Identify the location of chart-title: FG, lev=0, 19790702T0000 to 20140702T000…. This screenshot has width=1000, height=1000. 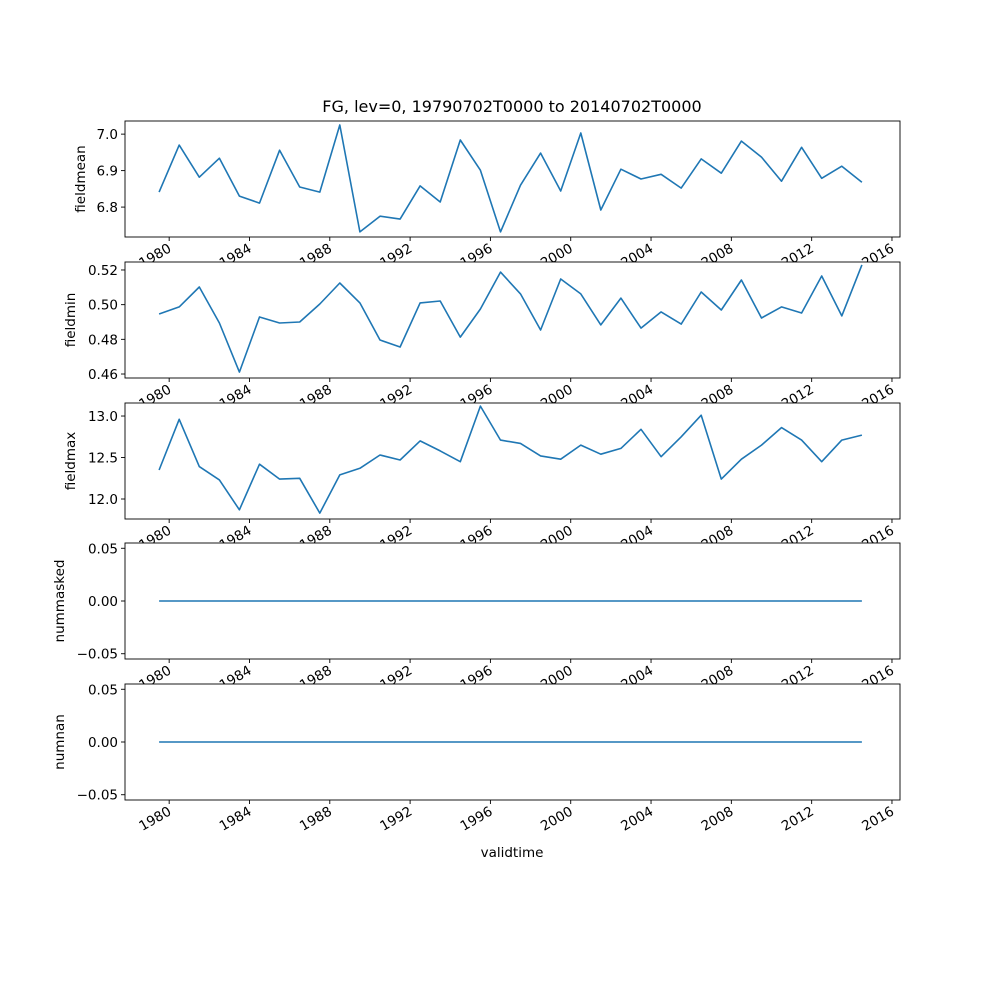
(511, 106).